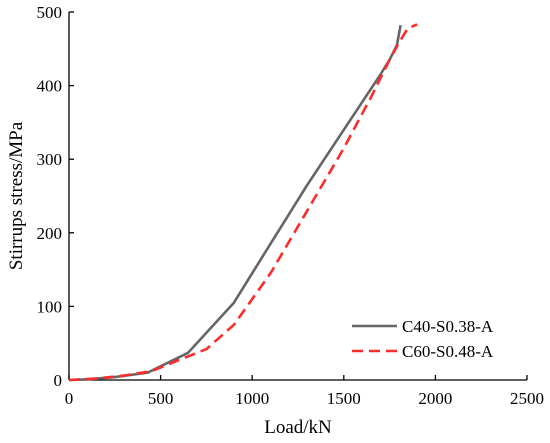 The image size is (550, 443). What do you see at coordinates (448, 351) in the screenshot?
I see `legend-label-2: C60-S0.48-A` at bounding box center [448, 351].